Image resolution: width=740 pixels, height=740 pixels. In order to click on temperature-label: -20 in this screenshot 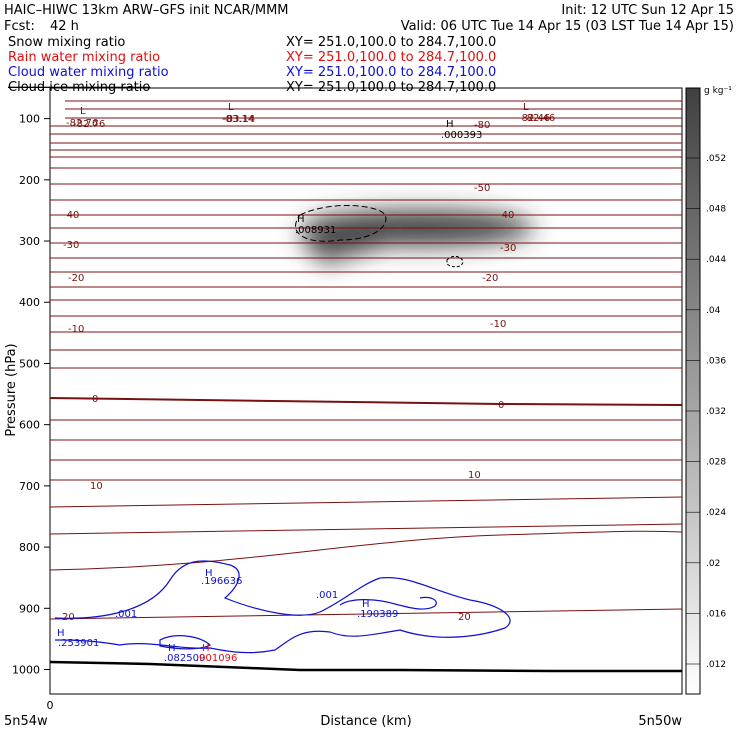, I will do `click(490, 278)`.